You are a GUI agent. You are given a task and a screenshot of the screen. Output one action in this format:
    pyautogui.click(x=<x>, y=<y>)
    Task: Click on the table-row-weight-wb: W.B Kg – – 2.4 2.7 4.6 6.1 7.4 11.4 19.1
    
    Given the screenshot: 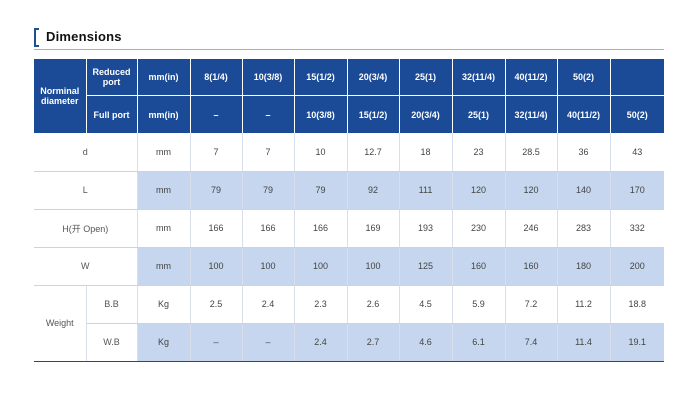 What is the action you would take?
    pyautogui.click(x=349, y=342)
    